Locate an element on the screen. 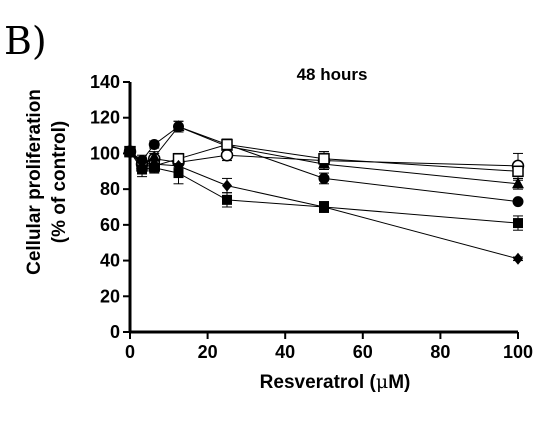  y-tick-label: 120 is located at coordinates (105, 118).